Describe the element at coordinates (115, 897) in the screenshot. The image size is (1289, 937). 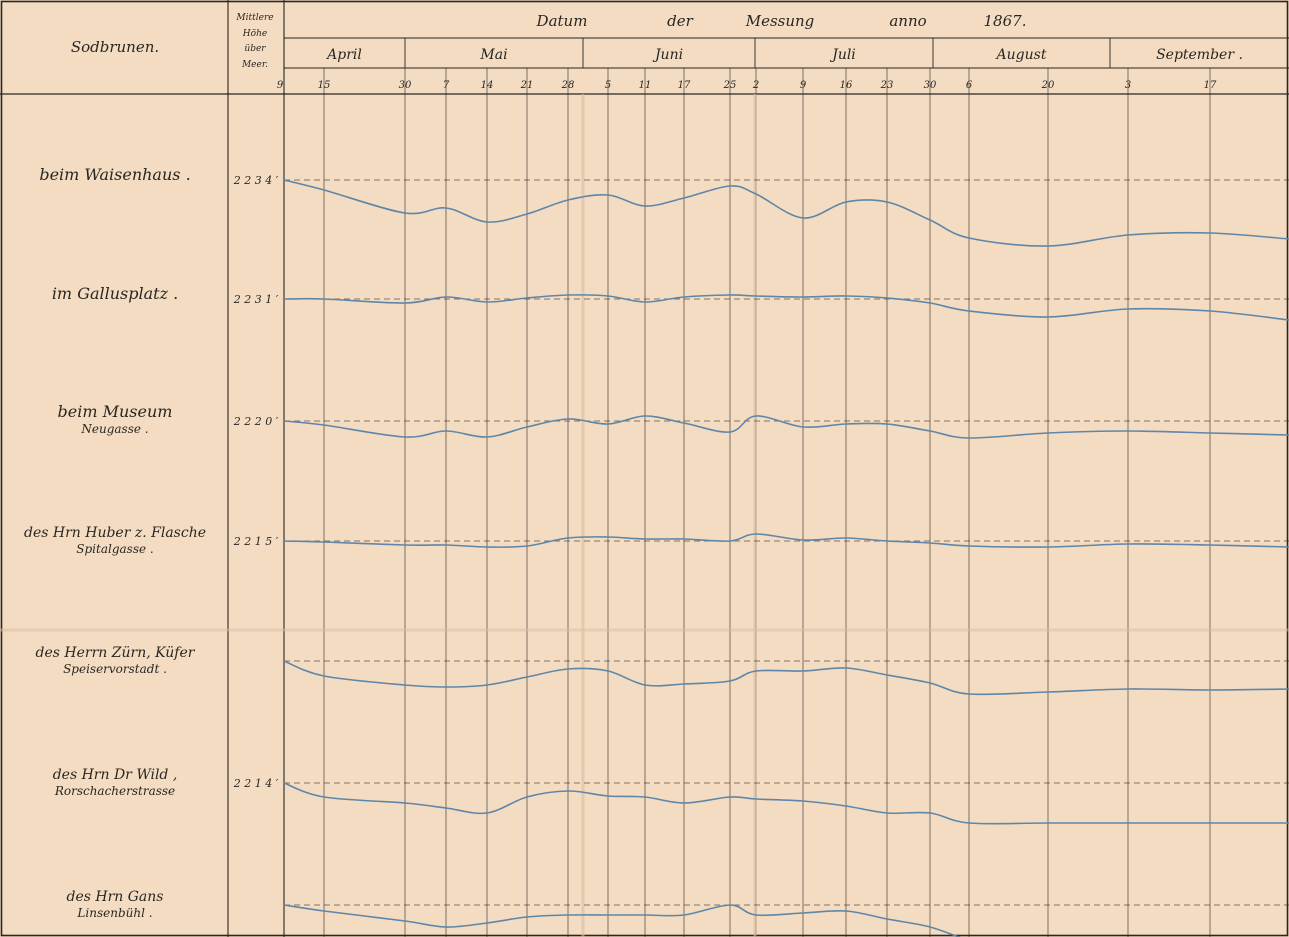
I see `well-name: des Hrn Gans` at that location.